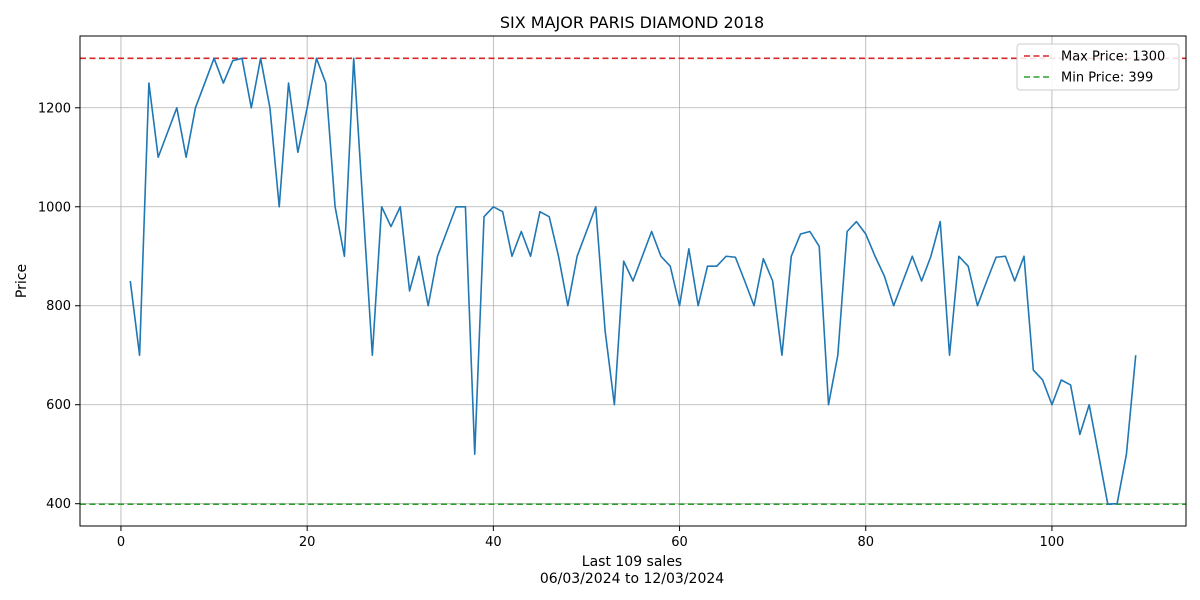 Image resolution: width=1200 pixels, height=600 pixels. Describe the element at coordinates (632, 562) in the screenshot. I see `x-axis-label: Last 109 sales` at that location.